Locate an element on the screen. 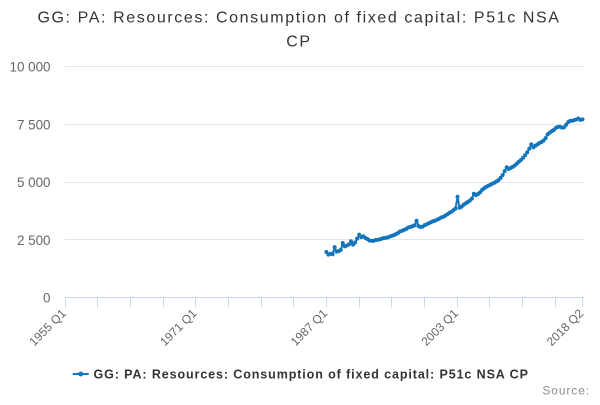 The height and width of the screenshot is (405, 600). svg-text: 5 000 is located at coordinates (34, 182).